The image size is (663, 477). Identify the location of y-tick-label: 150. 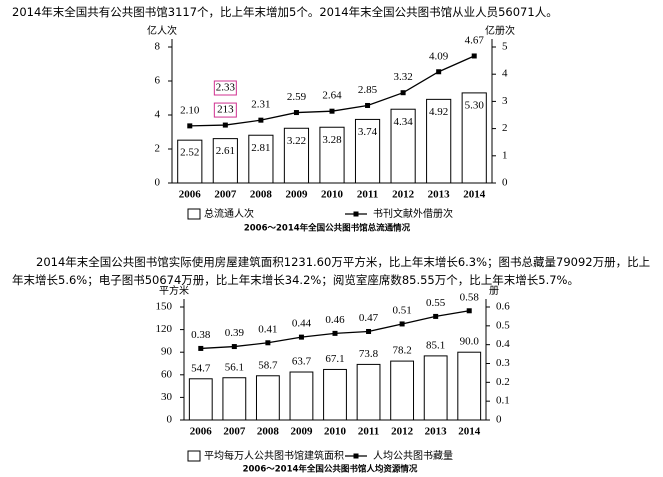
(164, 307).